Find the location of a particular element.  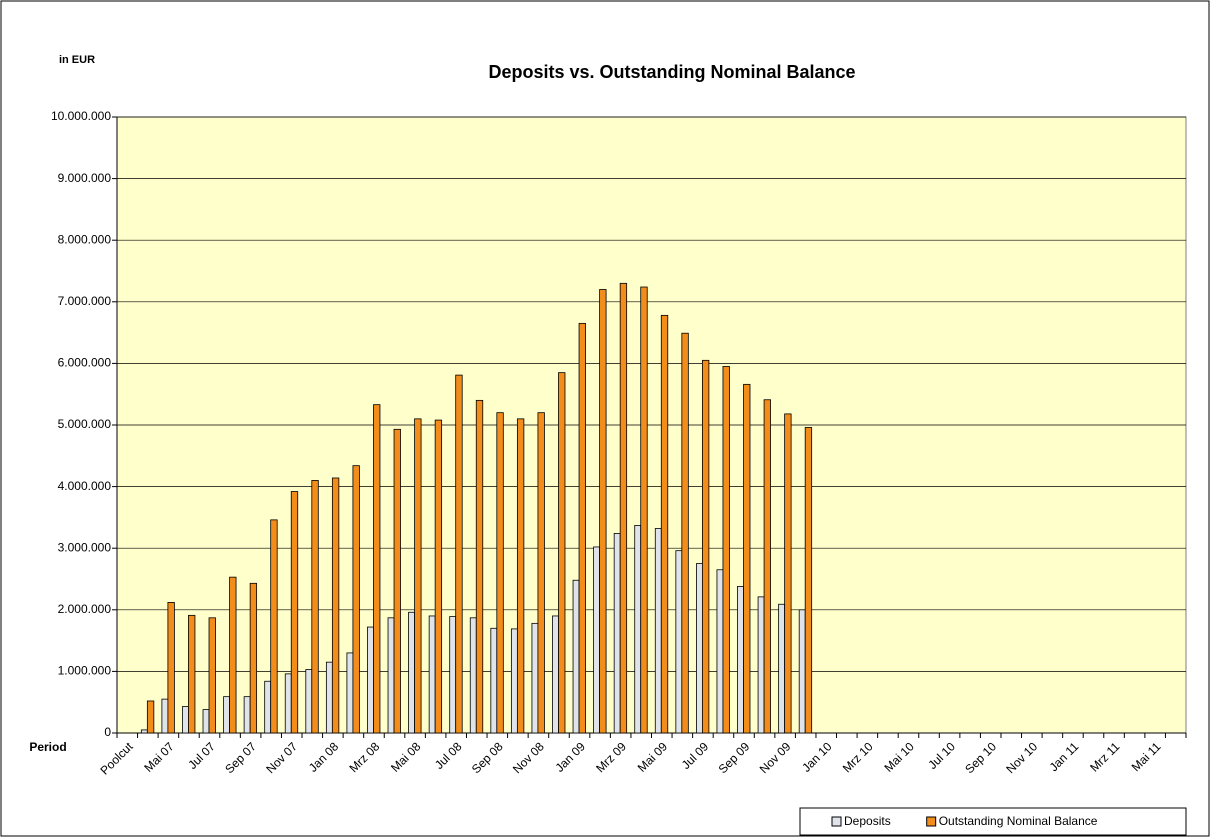

y-tick-label: 8.000.000 is located at coordinates (85, 239).